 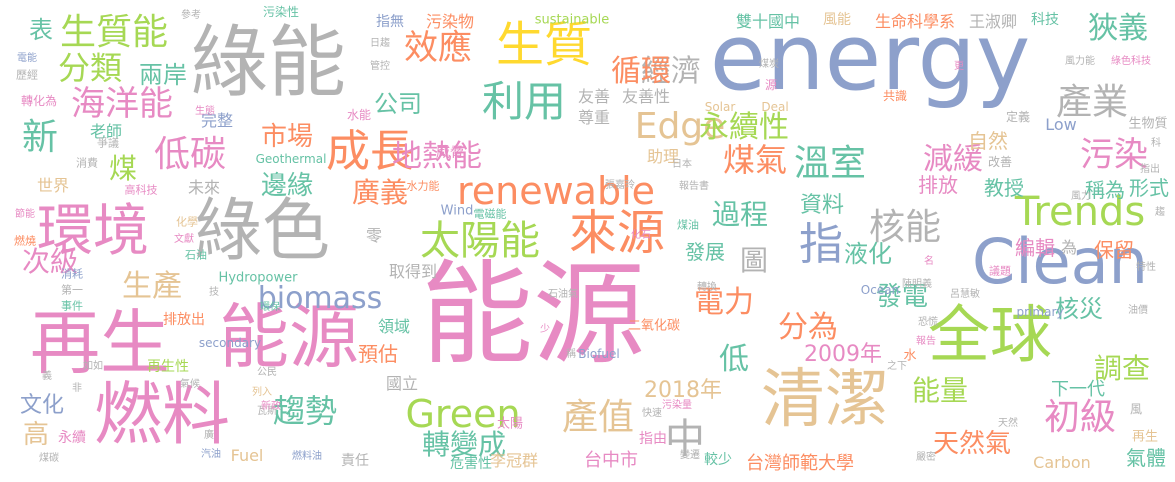 What do you see at coordinates (1004, 188) in the screenshot?
I see `word: 教授` at bounding box center [1004, 188].